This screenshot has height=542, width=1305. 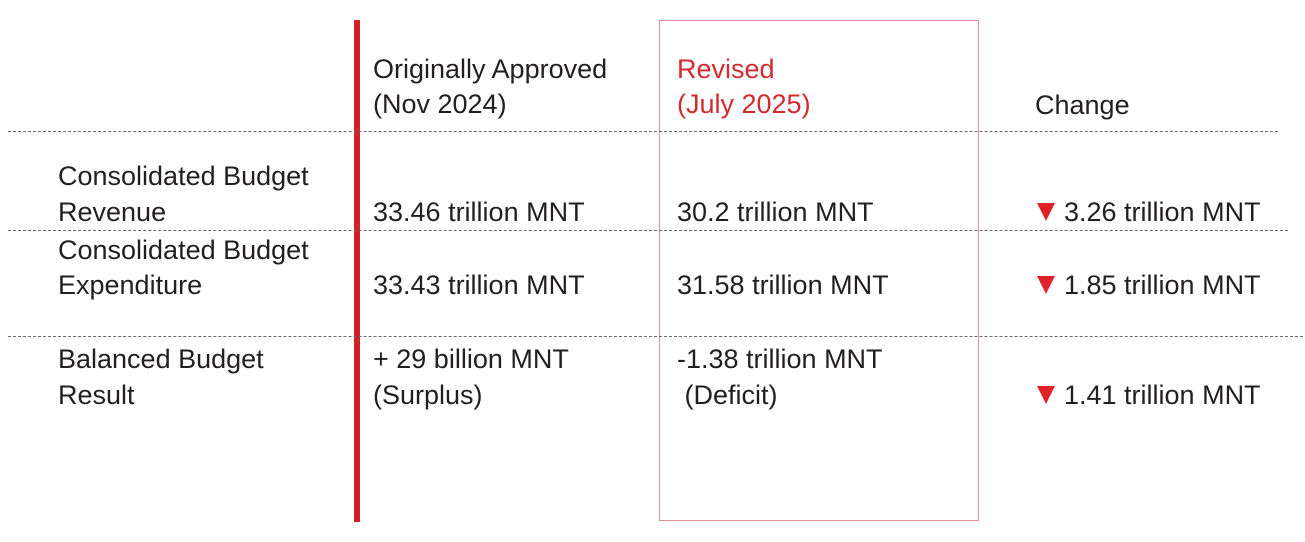 I want to click on expenditure-original-value: 33.43 trillion MNT, so click(x=479, y=285).